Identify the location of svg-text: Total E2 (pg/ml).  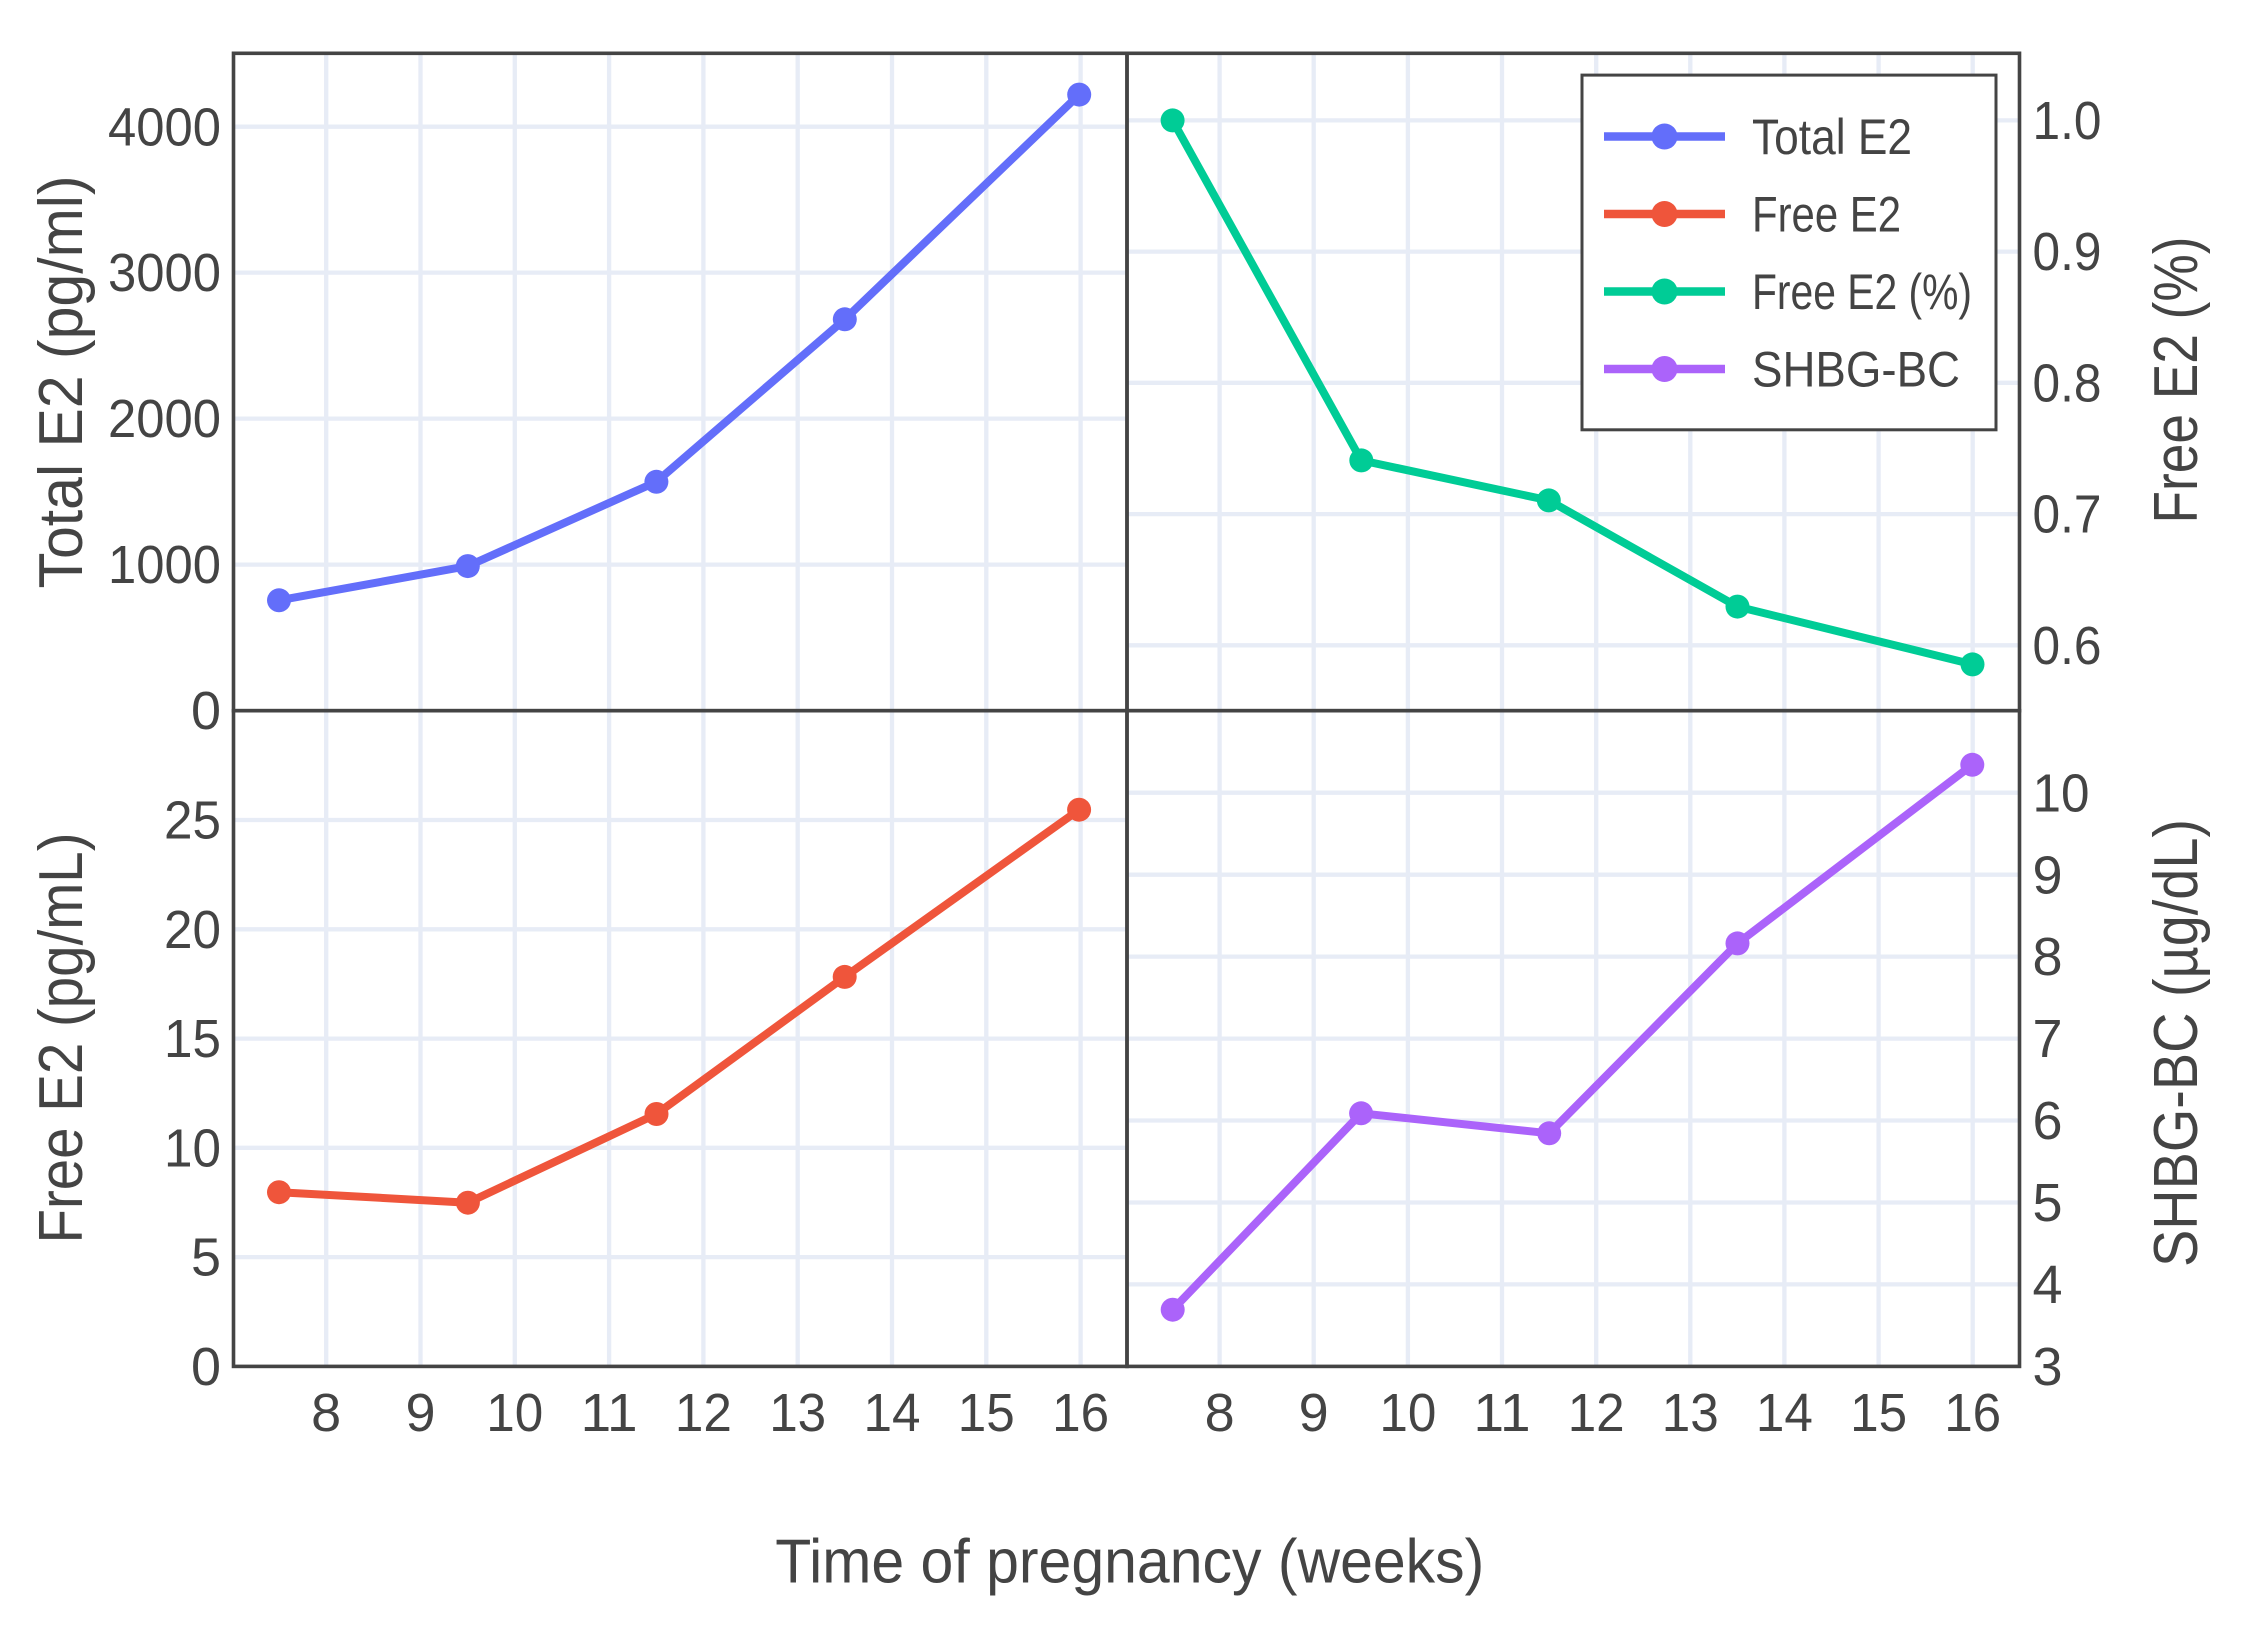
(61, 382).